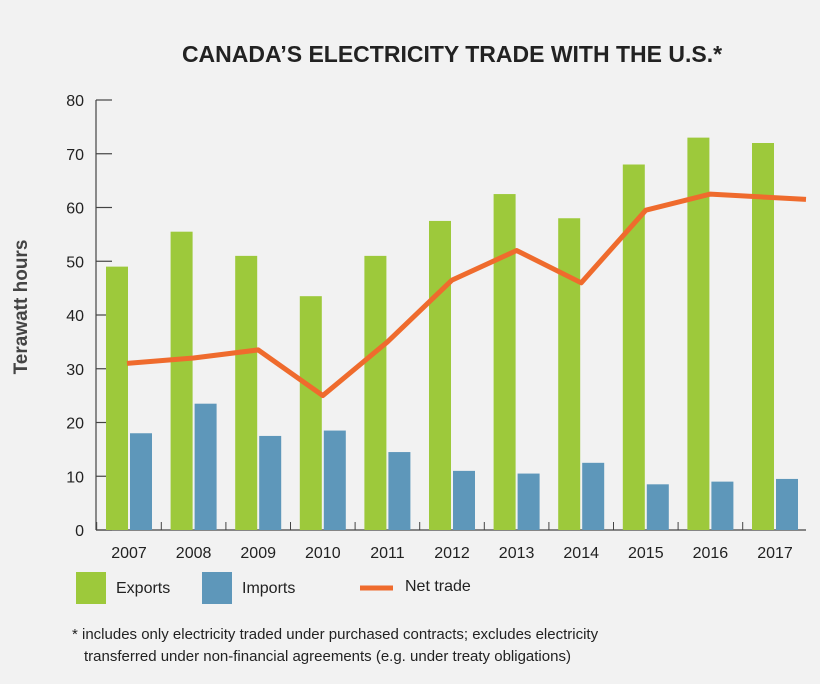 The height and width of the screenshot is (684, 820). What do you see at coordinates (117, 398) in the screenshot?
I see `bar-exports-2007` at bounding box center [117, 398].